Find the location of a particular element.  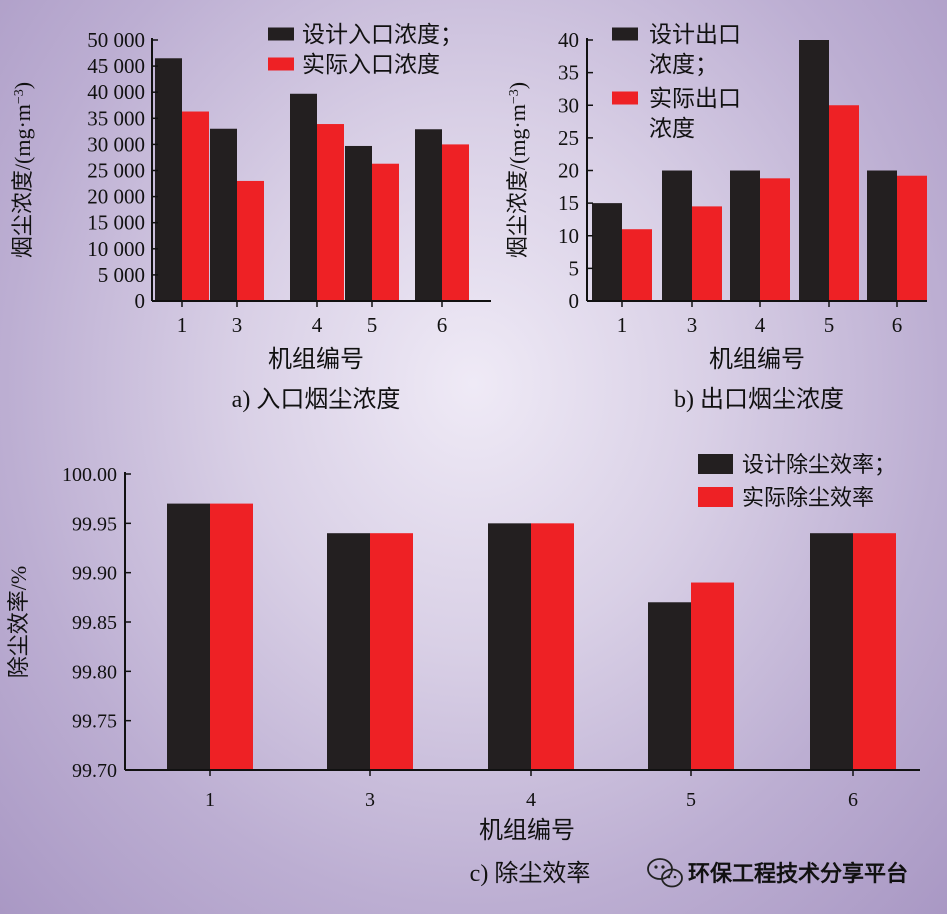

legend-label-design: 设计入口浓度； is located at coordinates (382, 34).